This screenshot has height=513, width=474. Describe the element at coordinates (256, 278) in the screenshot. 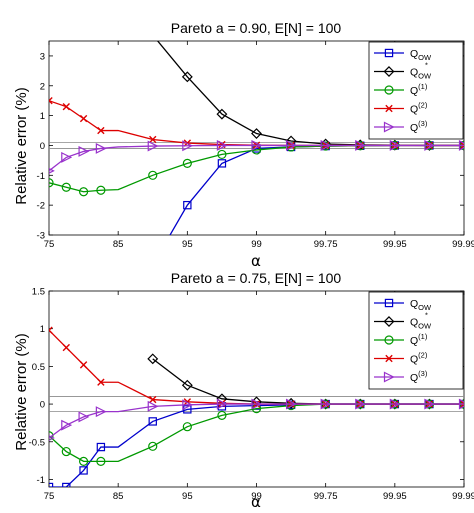

I see `chart-title: Pareto a = 0.75, E[N] = 100` at that location.